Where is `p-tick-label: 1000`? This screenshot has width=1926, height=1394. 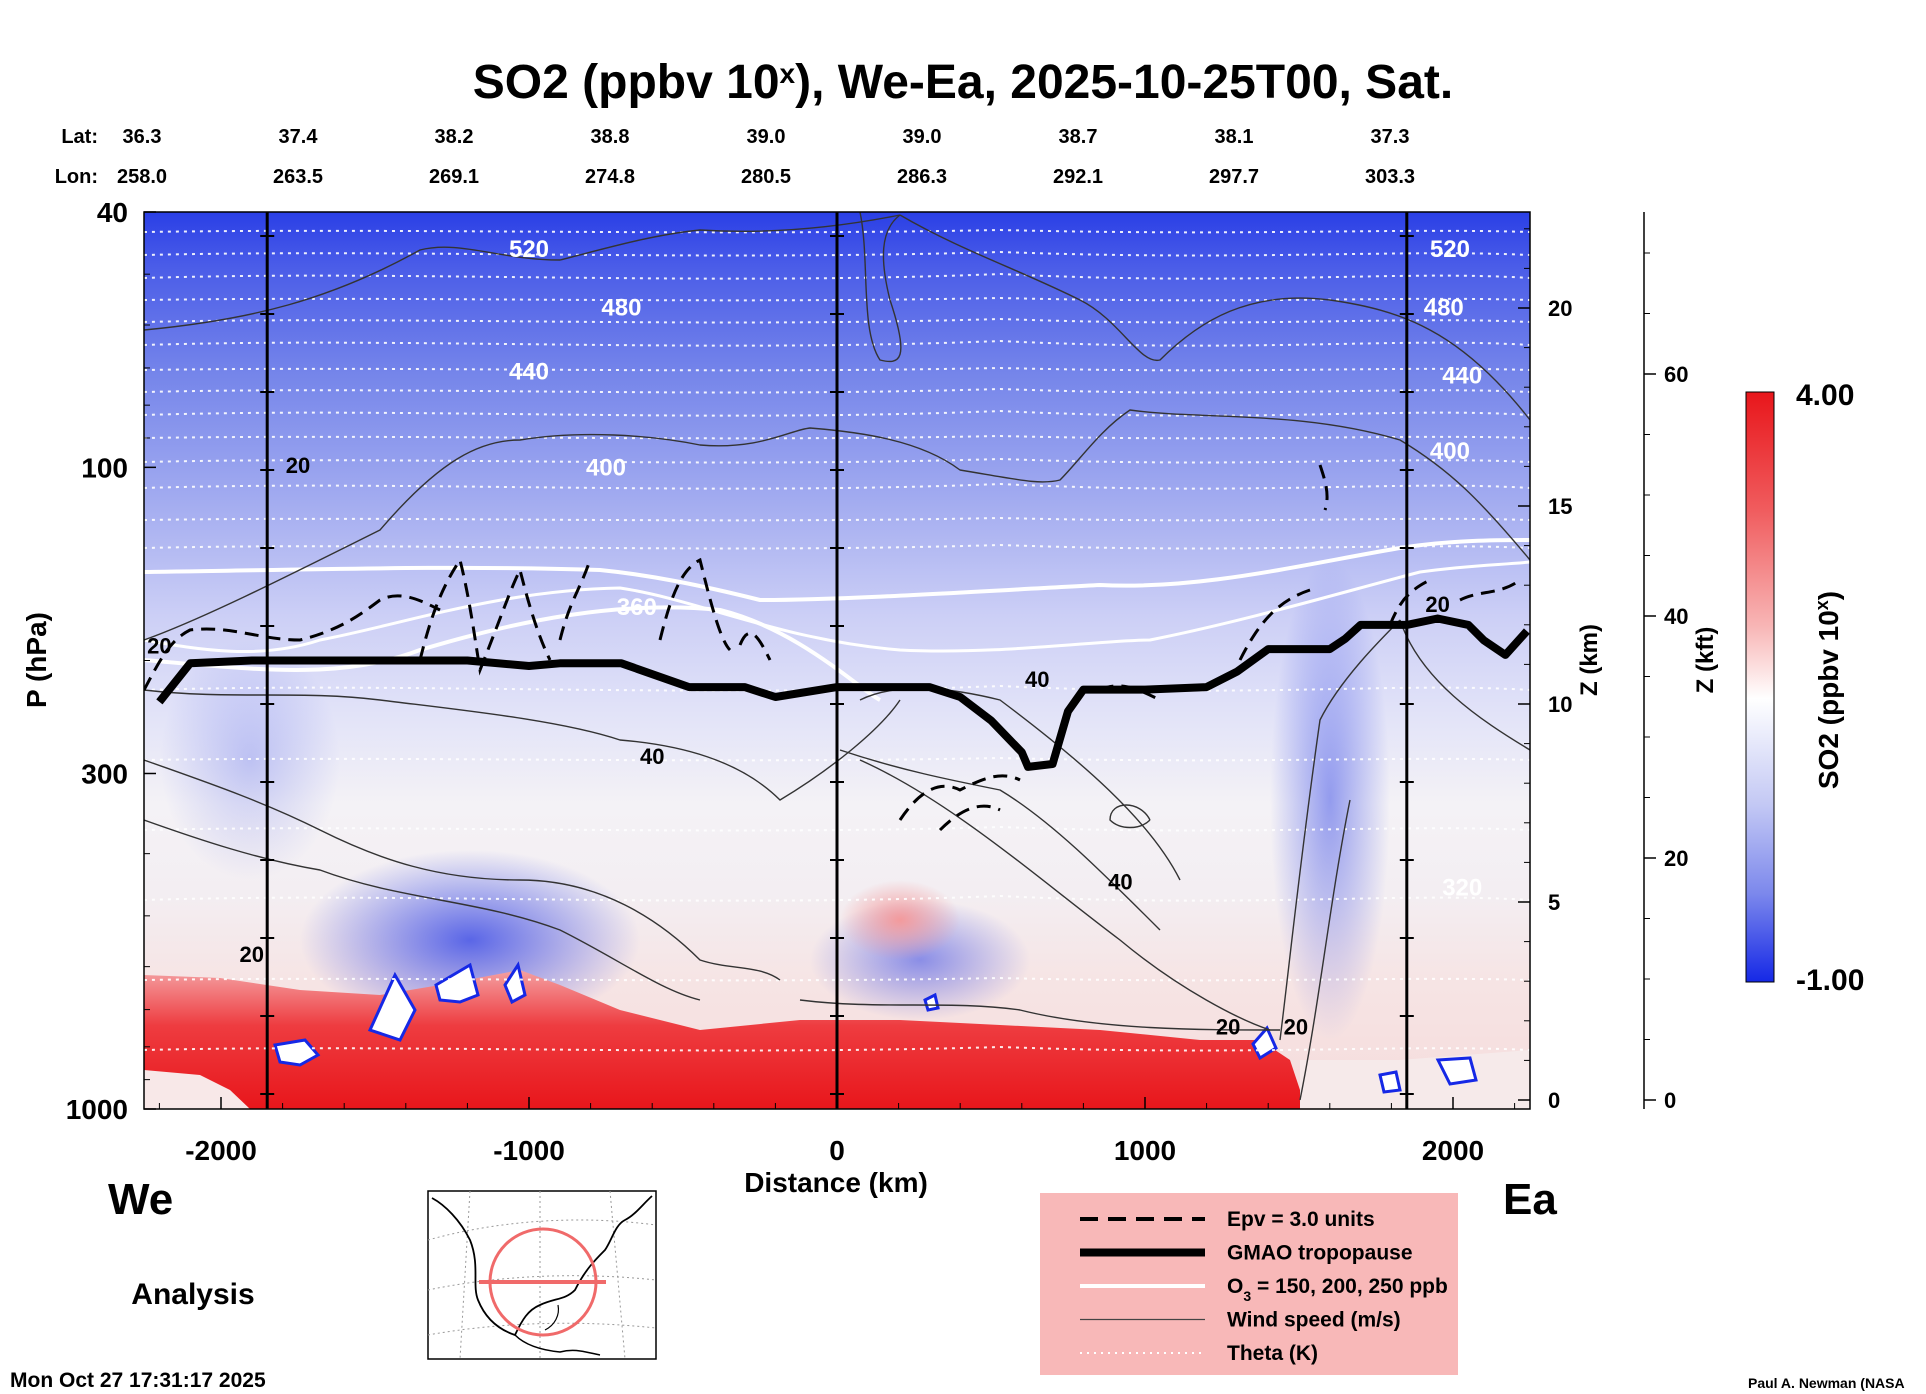 p-tick-label: 1000 is located at coordinates (97, 1109).